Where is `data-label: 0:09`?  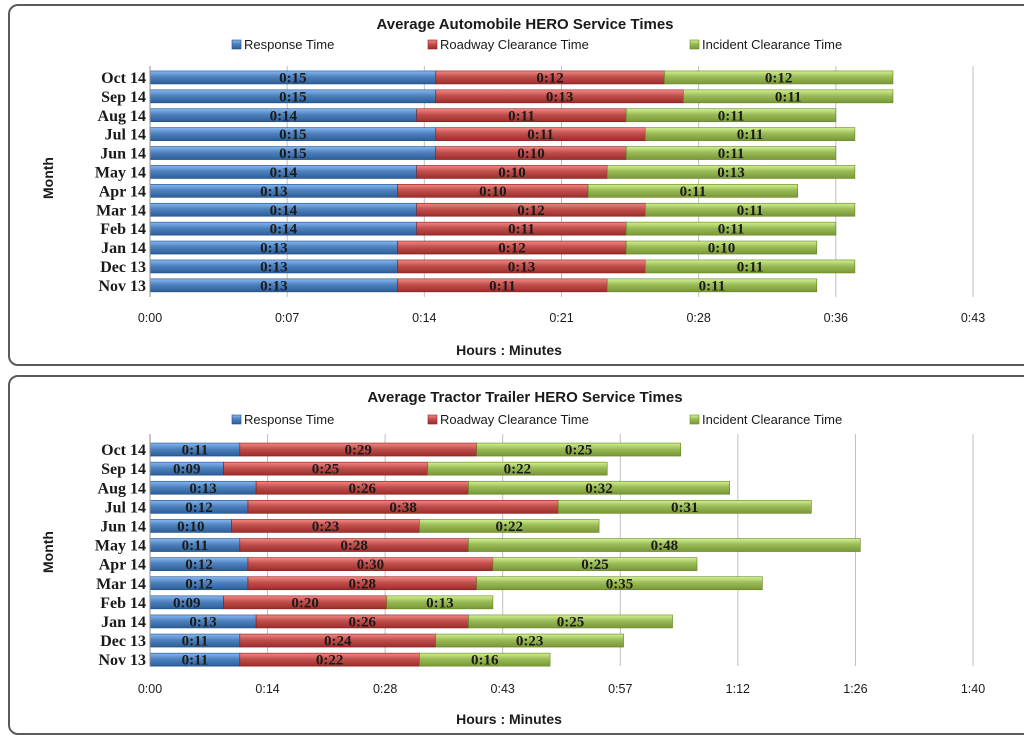
data-label: 0:09 is located at coordinates (187, 603).